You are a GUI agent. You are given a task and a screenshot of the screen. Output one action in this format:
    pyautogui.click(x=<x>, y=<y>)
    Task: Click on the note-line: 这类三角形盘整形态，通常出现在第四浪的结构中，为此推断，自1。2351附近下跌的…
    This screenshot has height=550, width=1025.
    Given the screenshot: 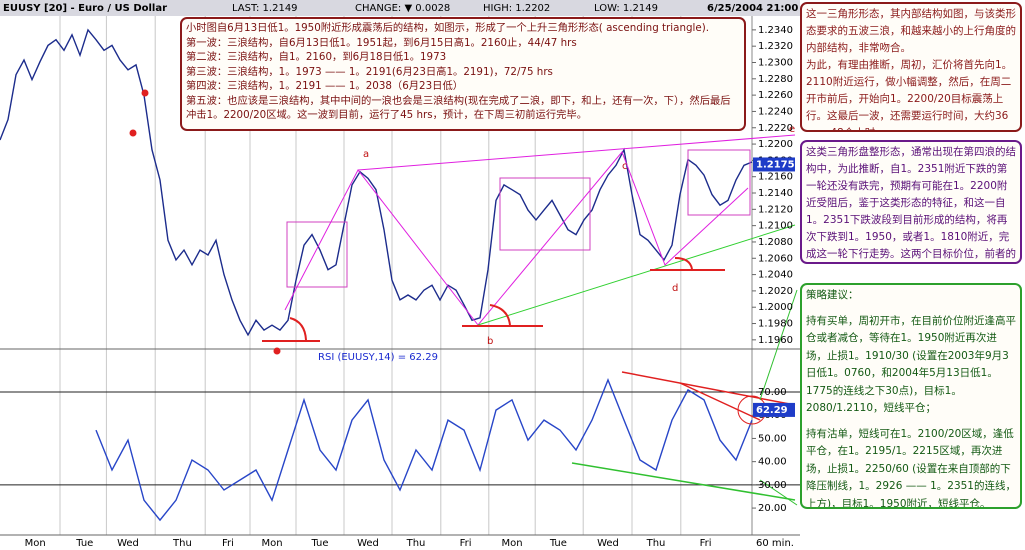 What is the action you would take?
    pyautogui.click(x=911, y=203)
    